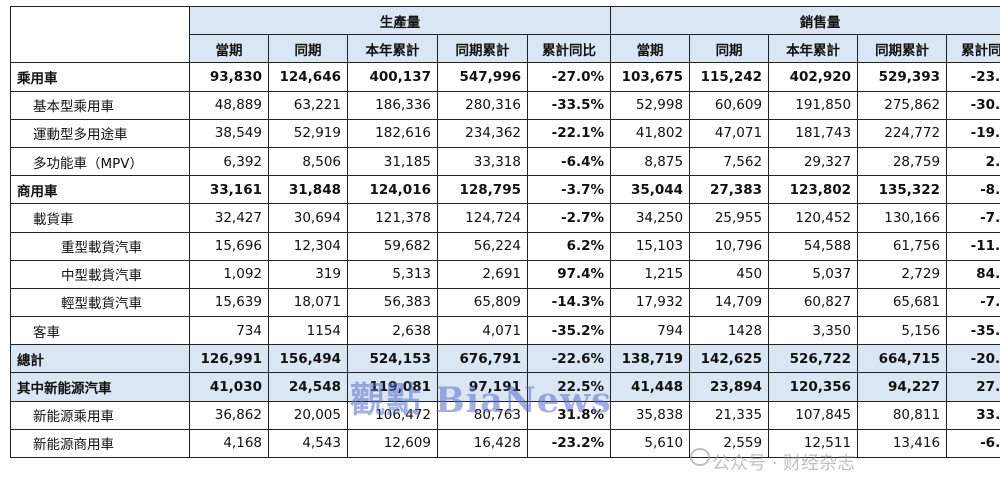  I want to click on table-cell: 280,316, so click(482, 105).